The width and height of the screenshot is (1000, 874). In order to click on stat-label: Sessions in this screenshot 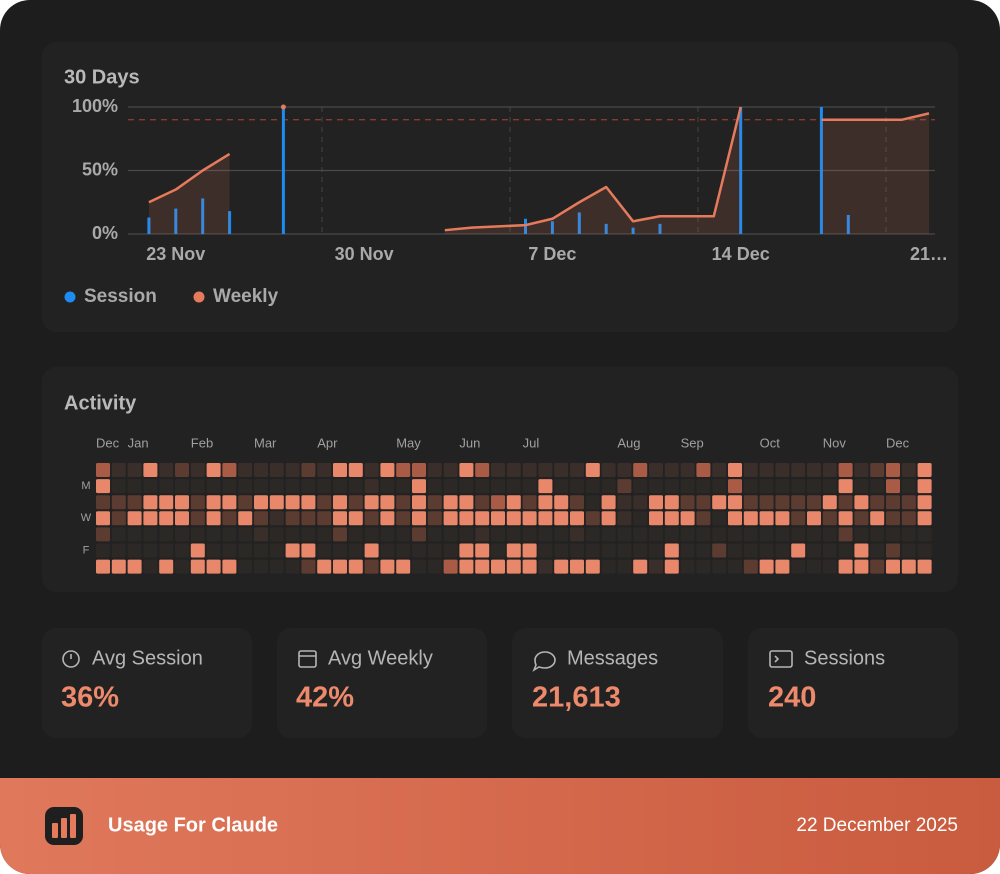, I will do `click(844, 658)`.